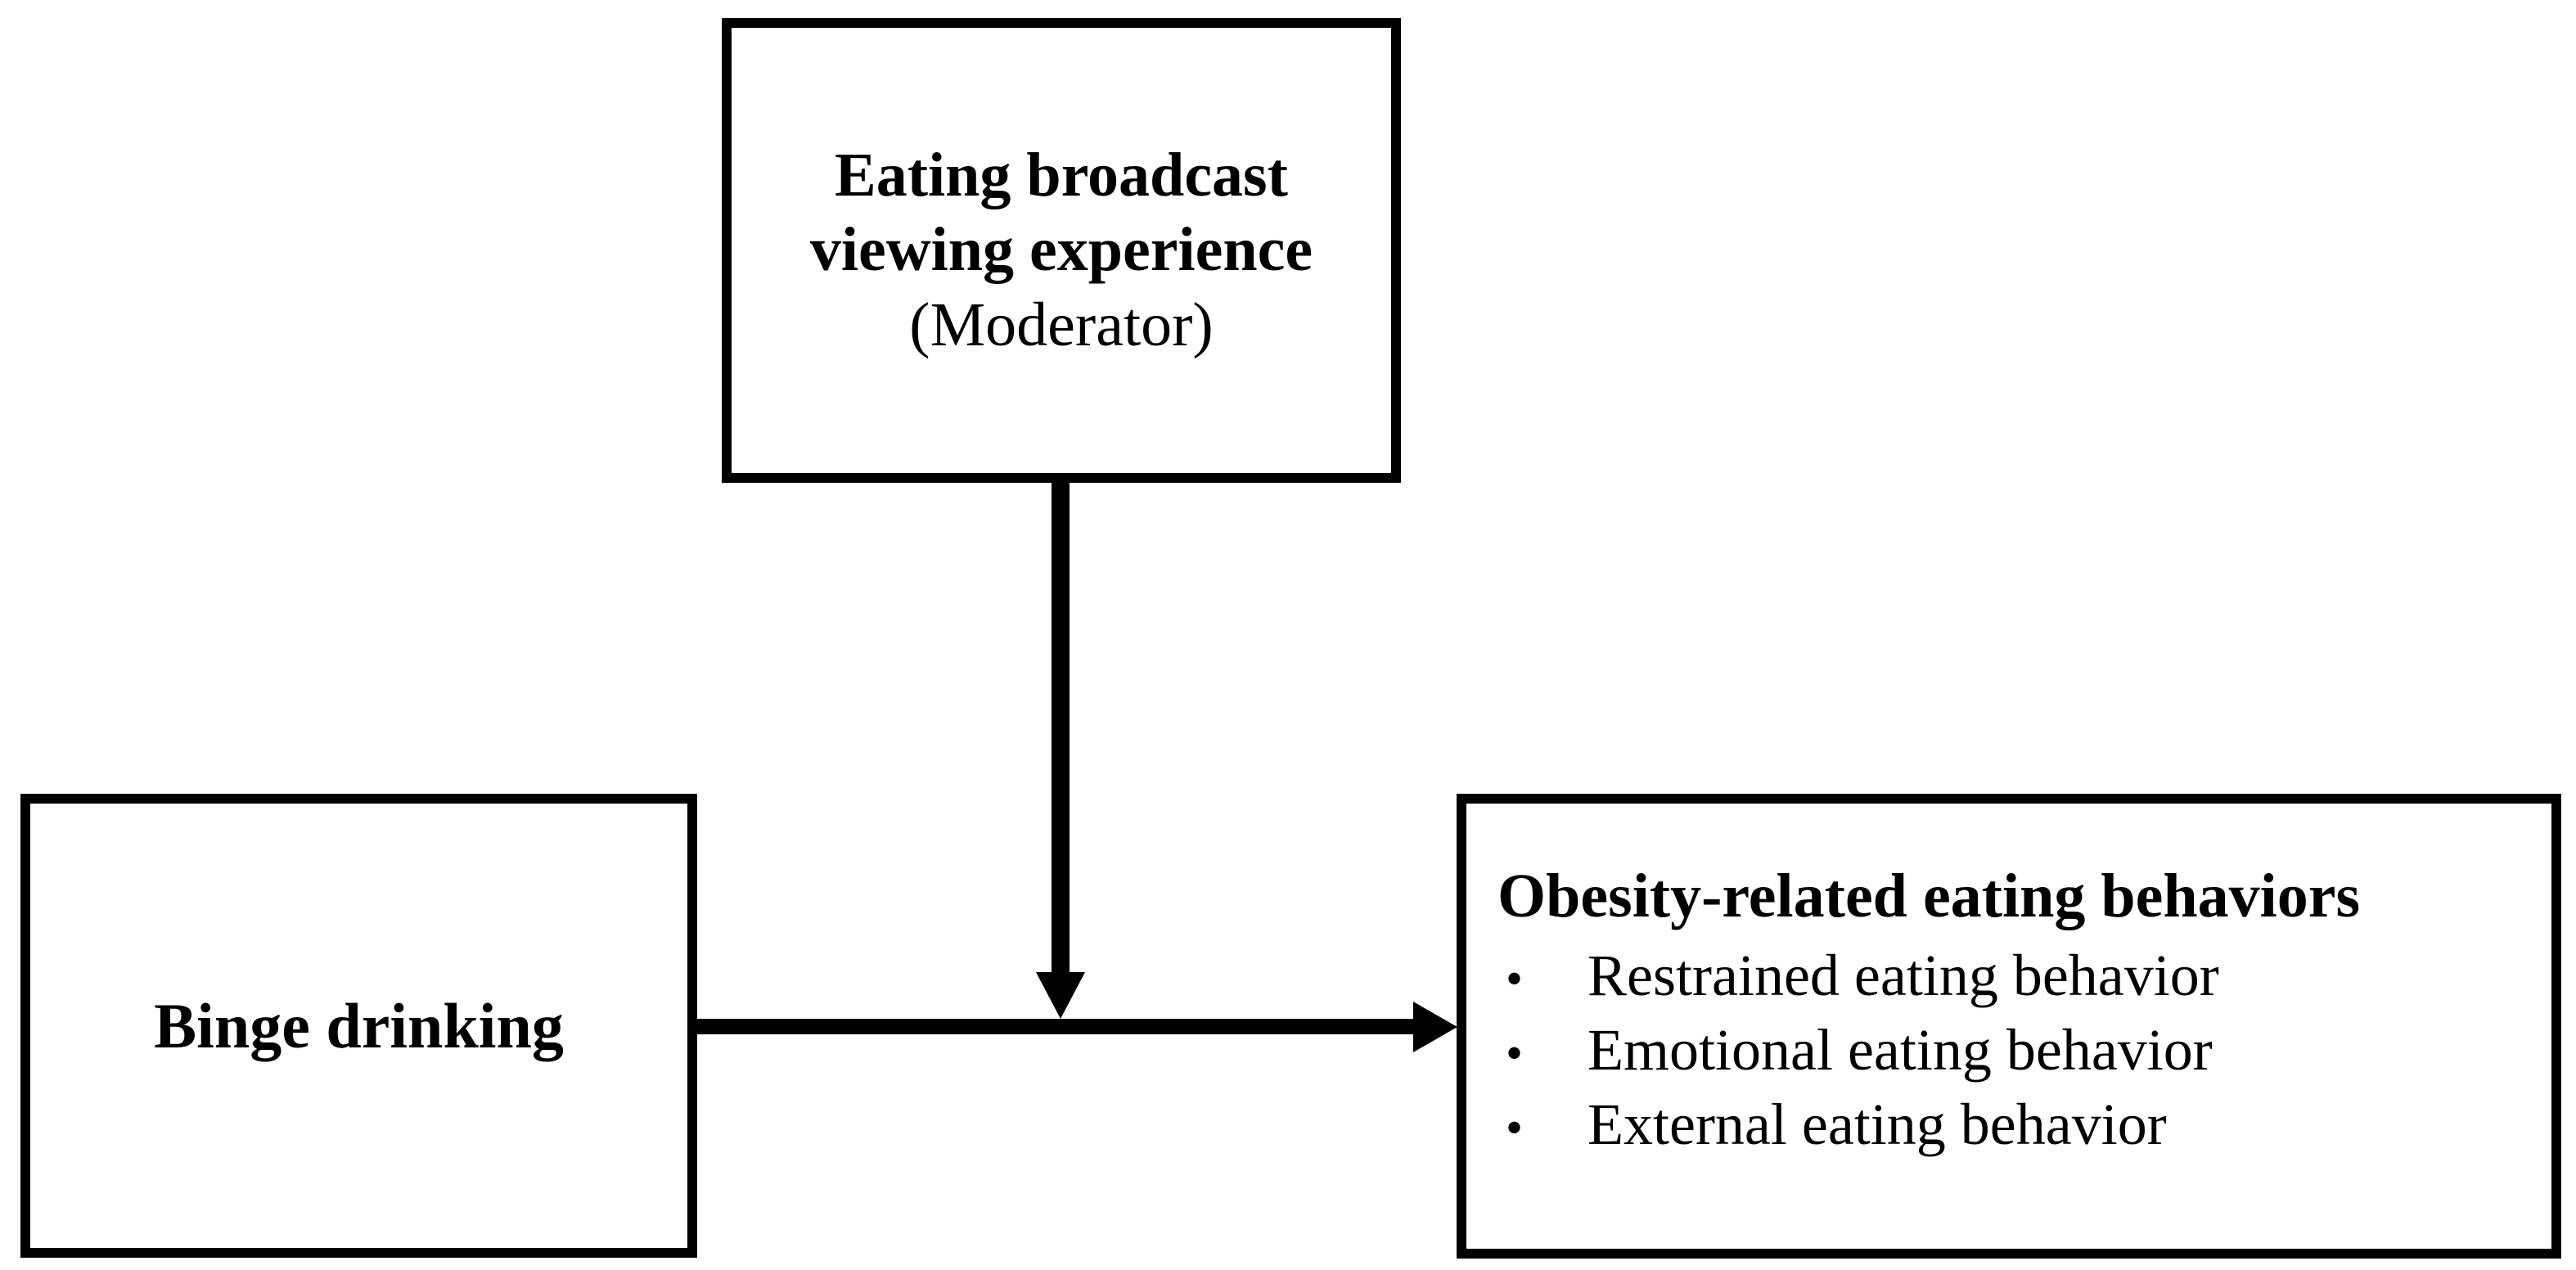 This screenshot has height=1270, width=2576. Describe the element at coordinates (1061, 730) in the screenshot. I see `moderation-arrow-line` at that location.